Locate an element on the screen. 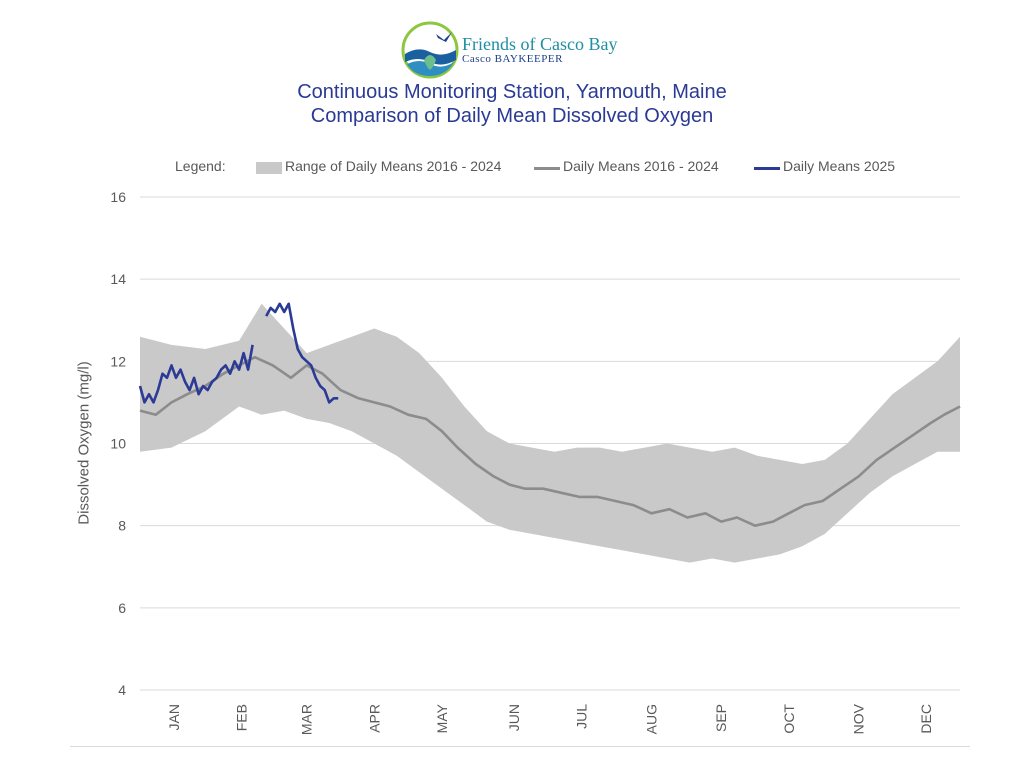  legend-swatch-range is located at coordinates (269, 168).